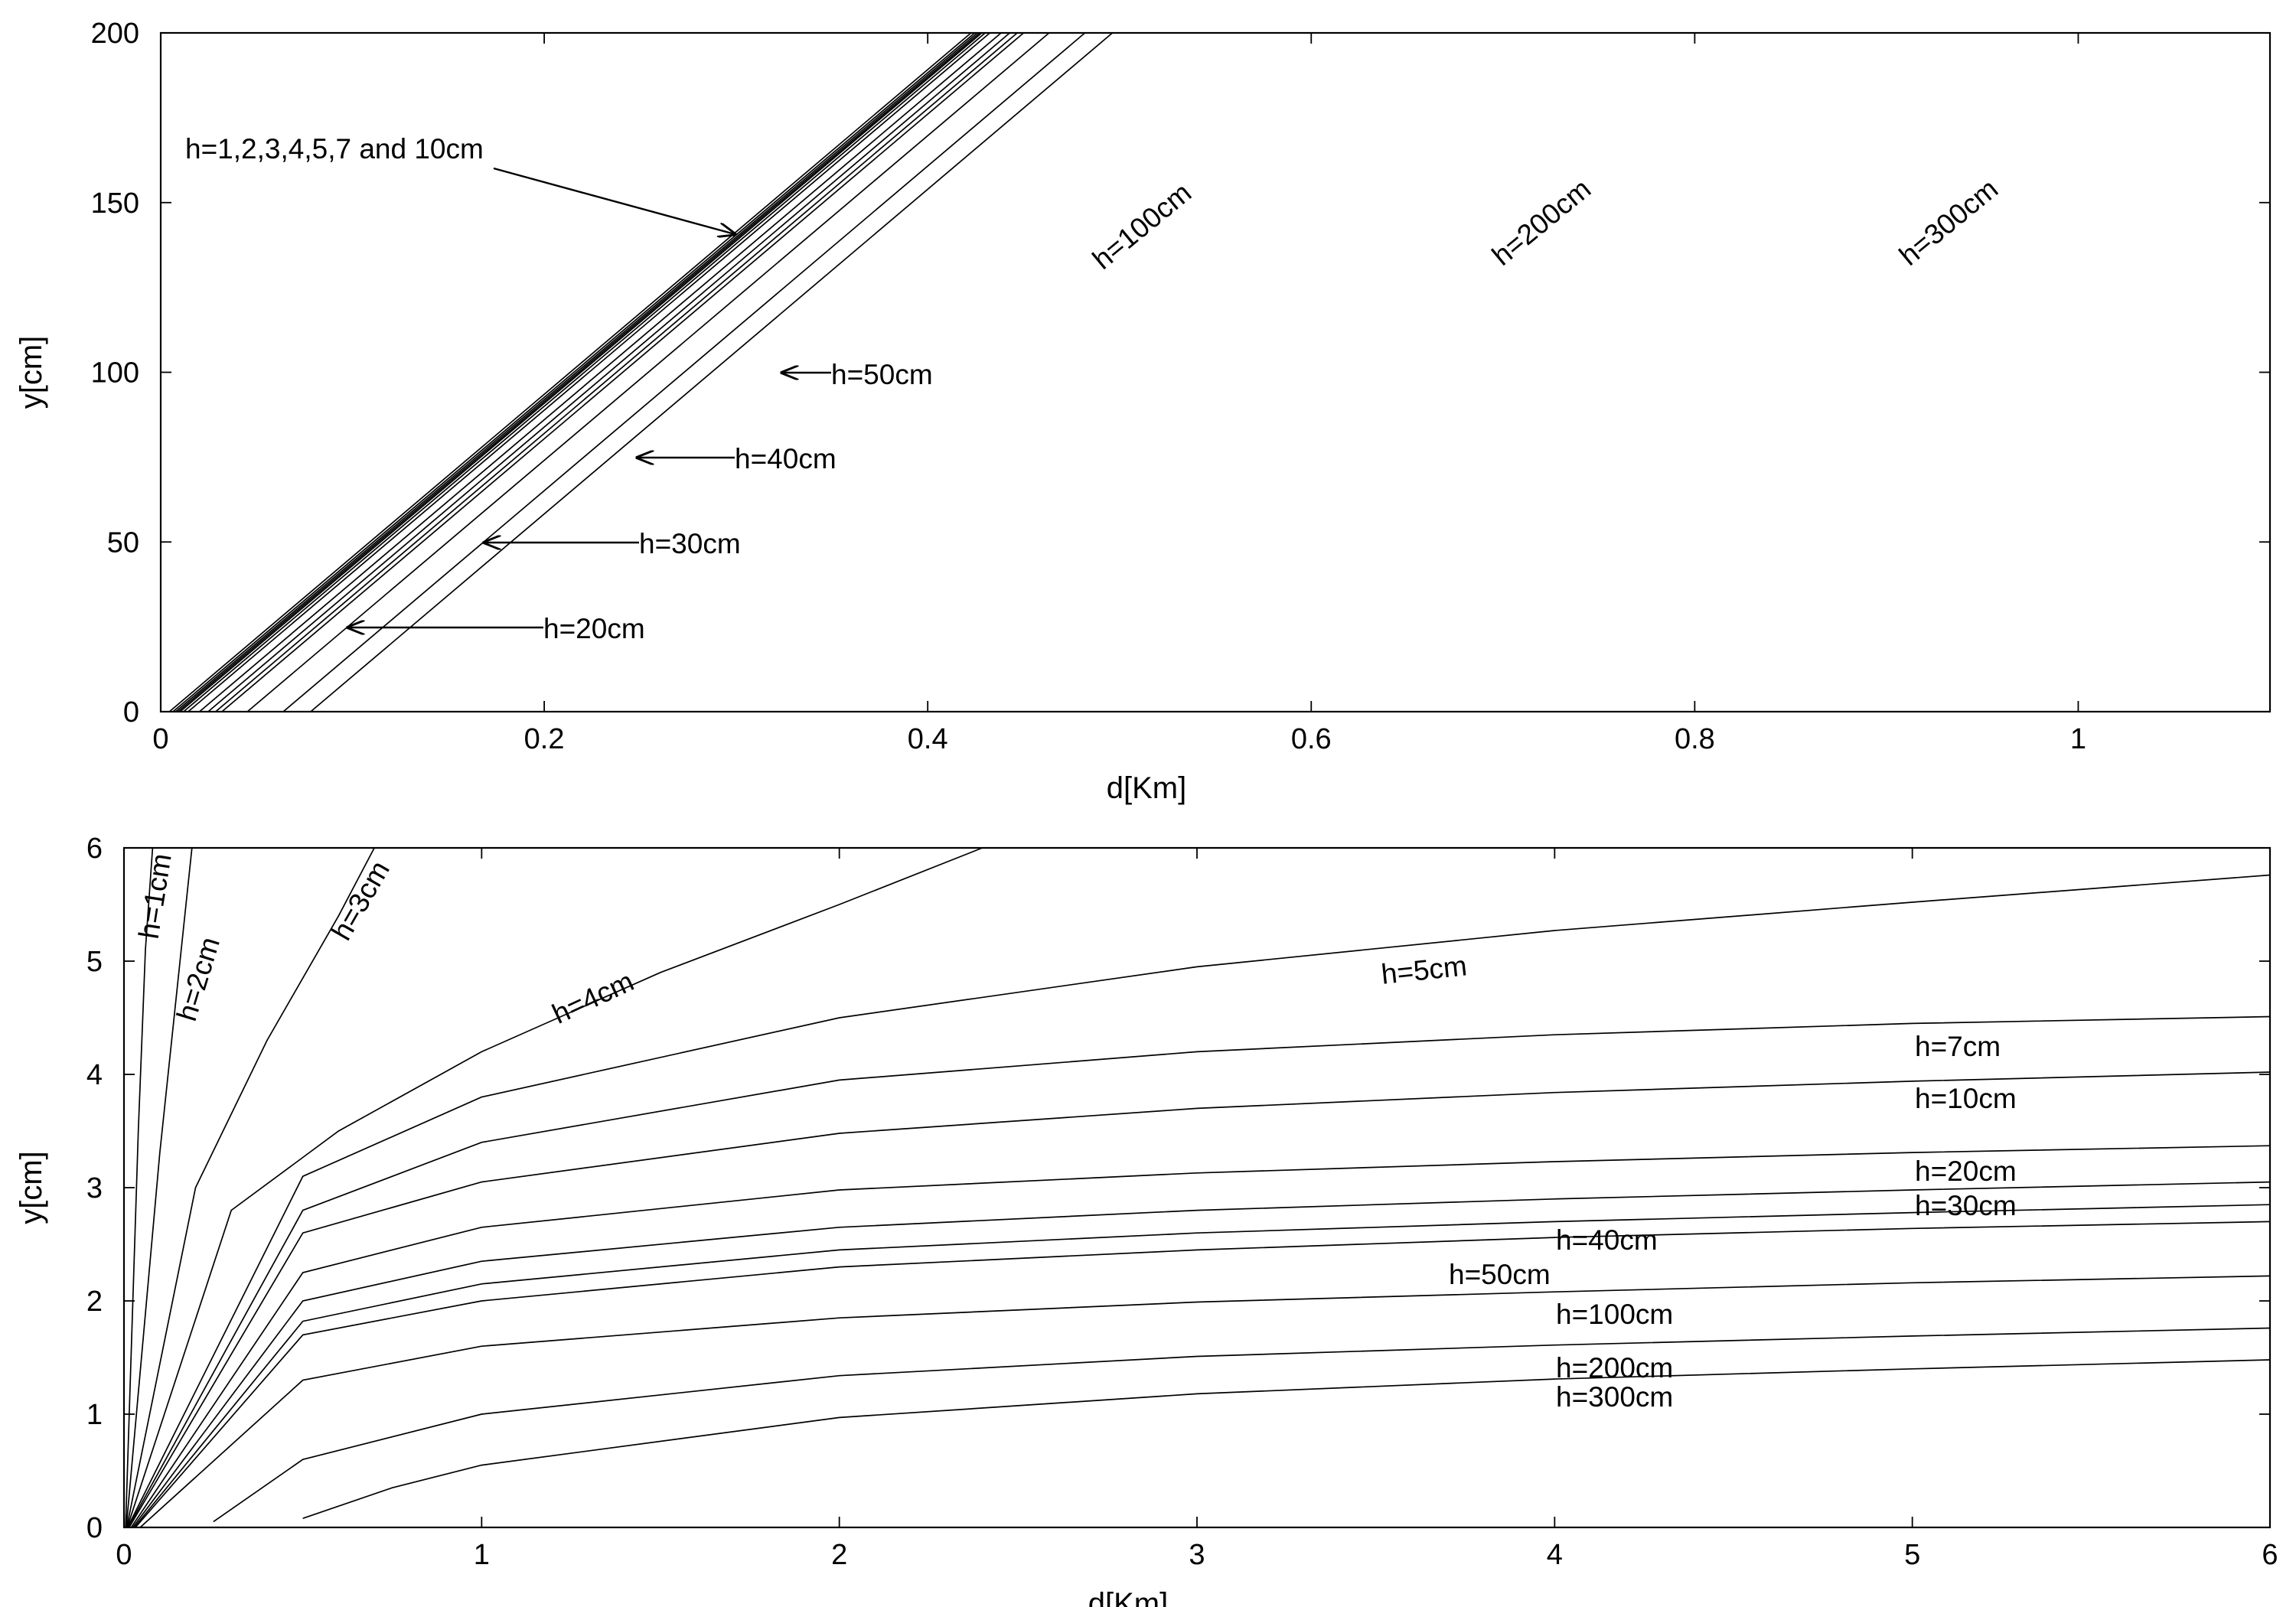  What do you see at coordinates (1695, 739) in the screenshot?
I see `x-tick-label: 0.8` at bounding box center [1695, 739].